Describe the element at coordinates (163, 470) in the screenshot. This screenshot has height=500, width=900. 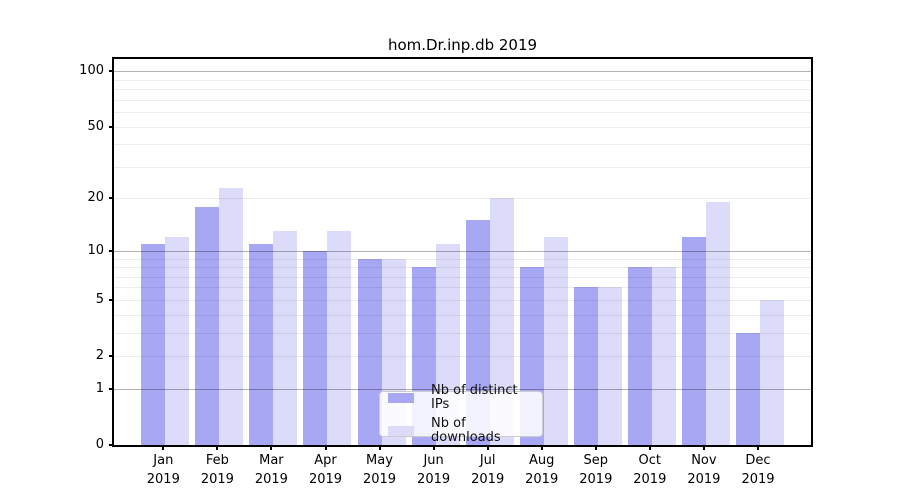
I see `x-axis-tick-label: Jan 2019` at that location.